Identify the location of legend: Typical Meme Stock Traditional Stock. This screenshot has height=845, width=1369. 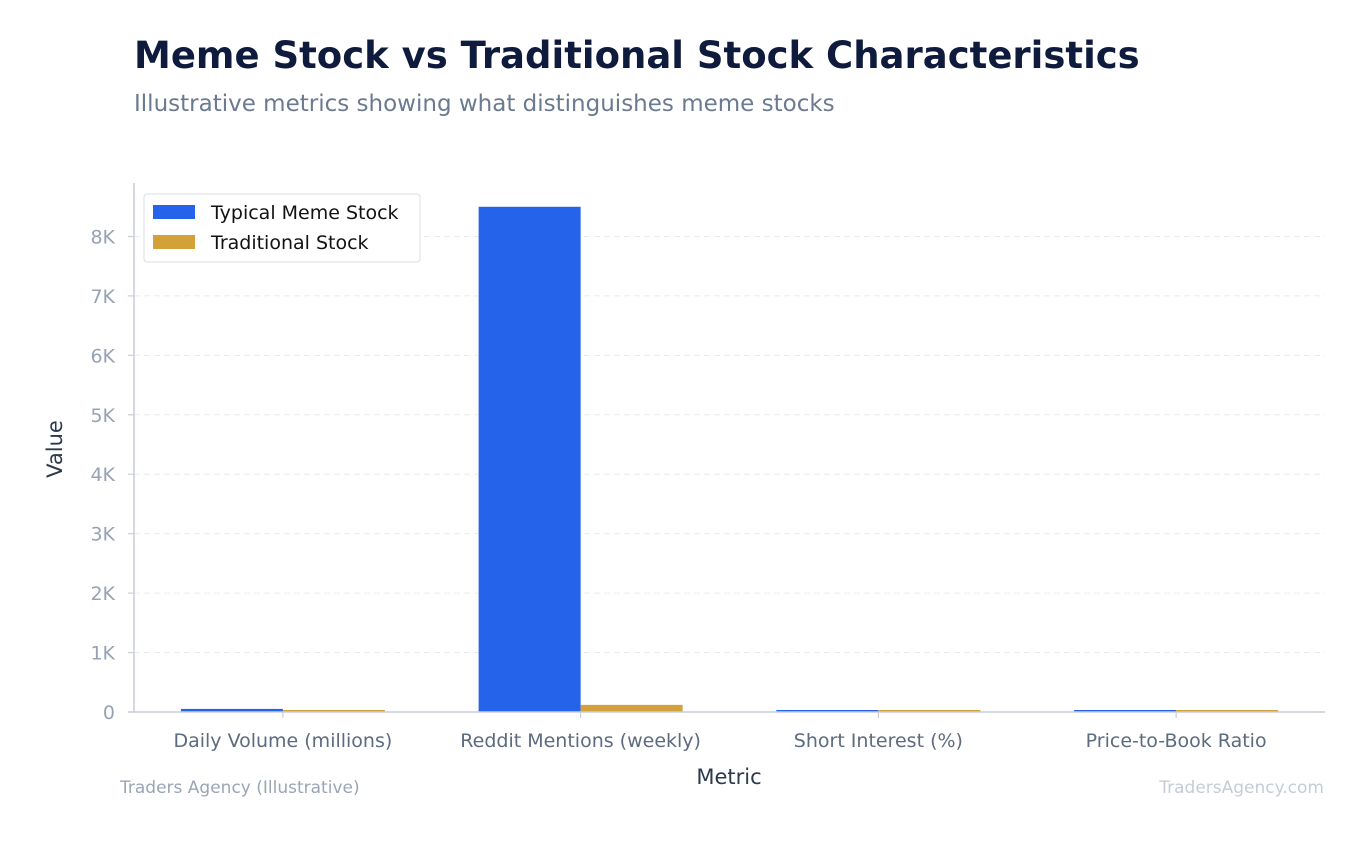
(282, 228).